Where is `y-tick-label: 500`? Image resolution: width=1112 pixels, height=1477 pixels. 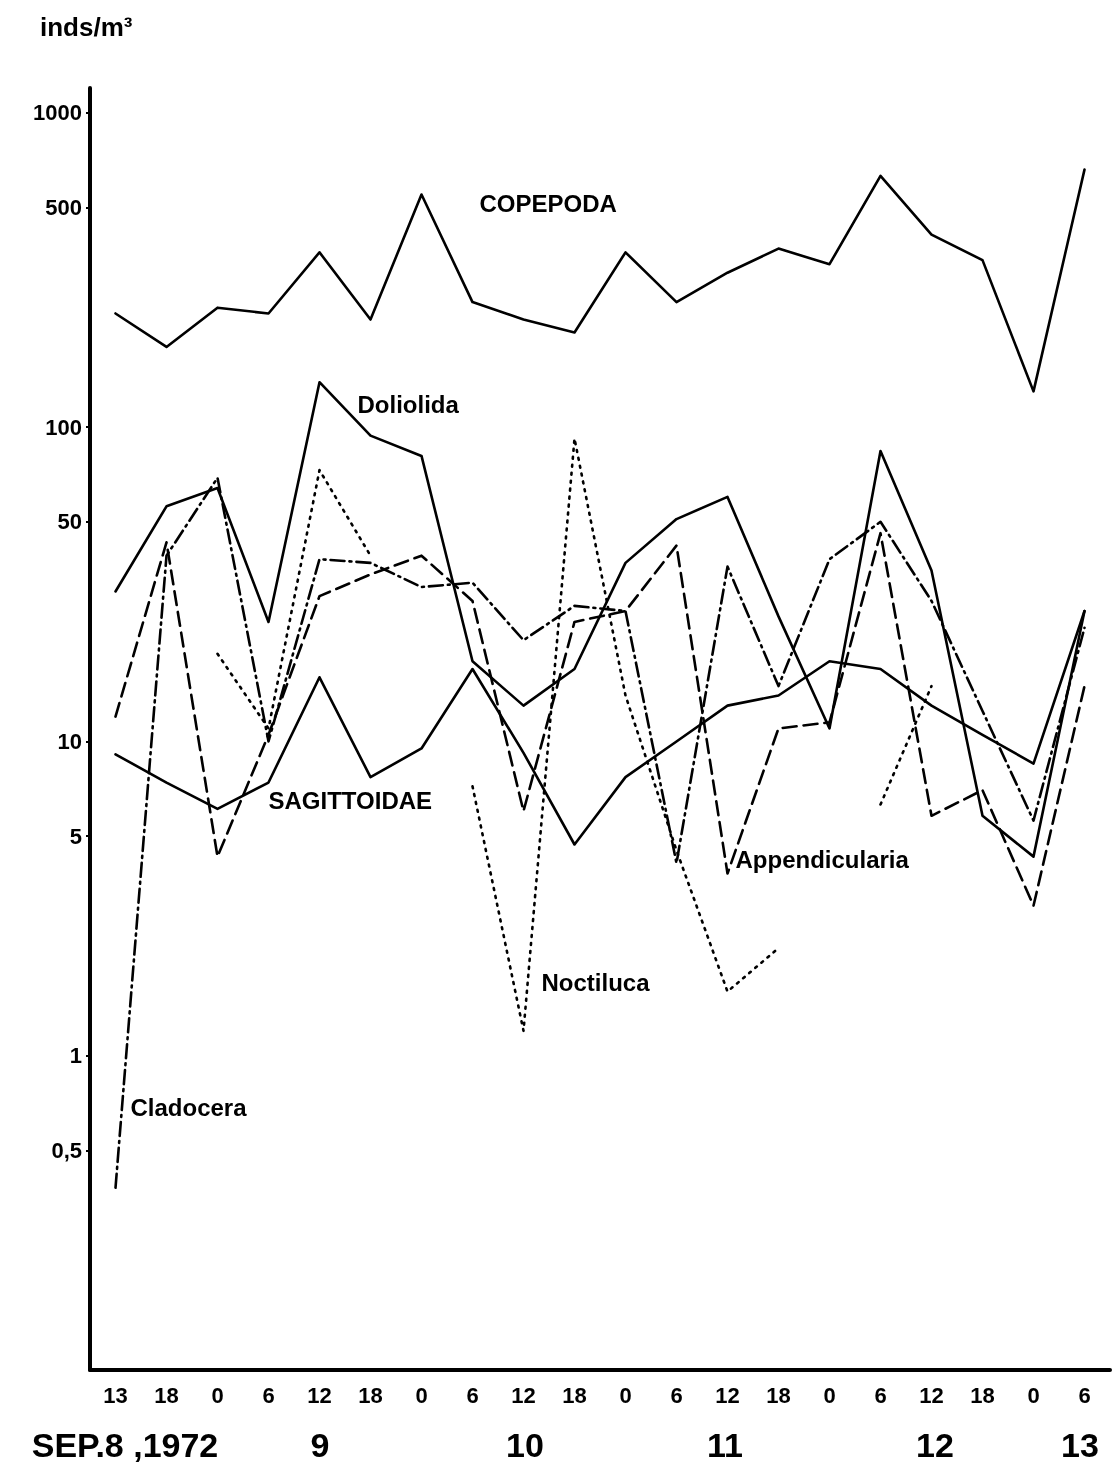
y-tick-label: 500 is located at coordinates (63, 207).